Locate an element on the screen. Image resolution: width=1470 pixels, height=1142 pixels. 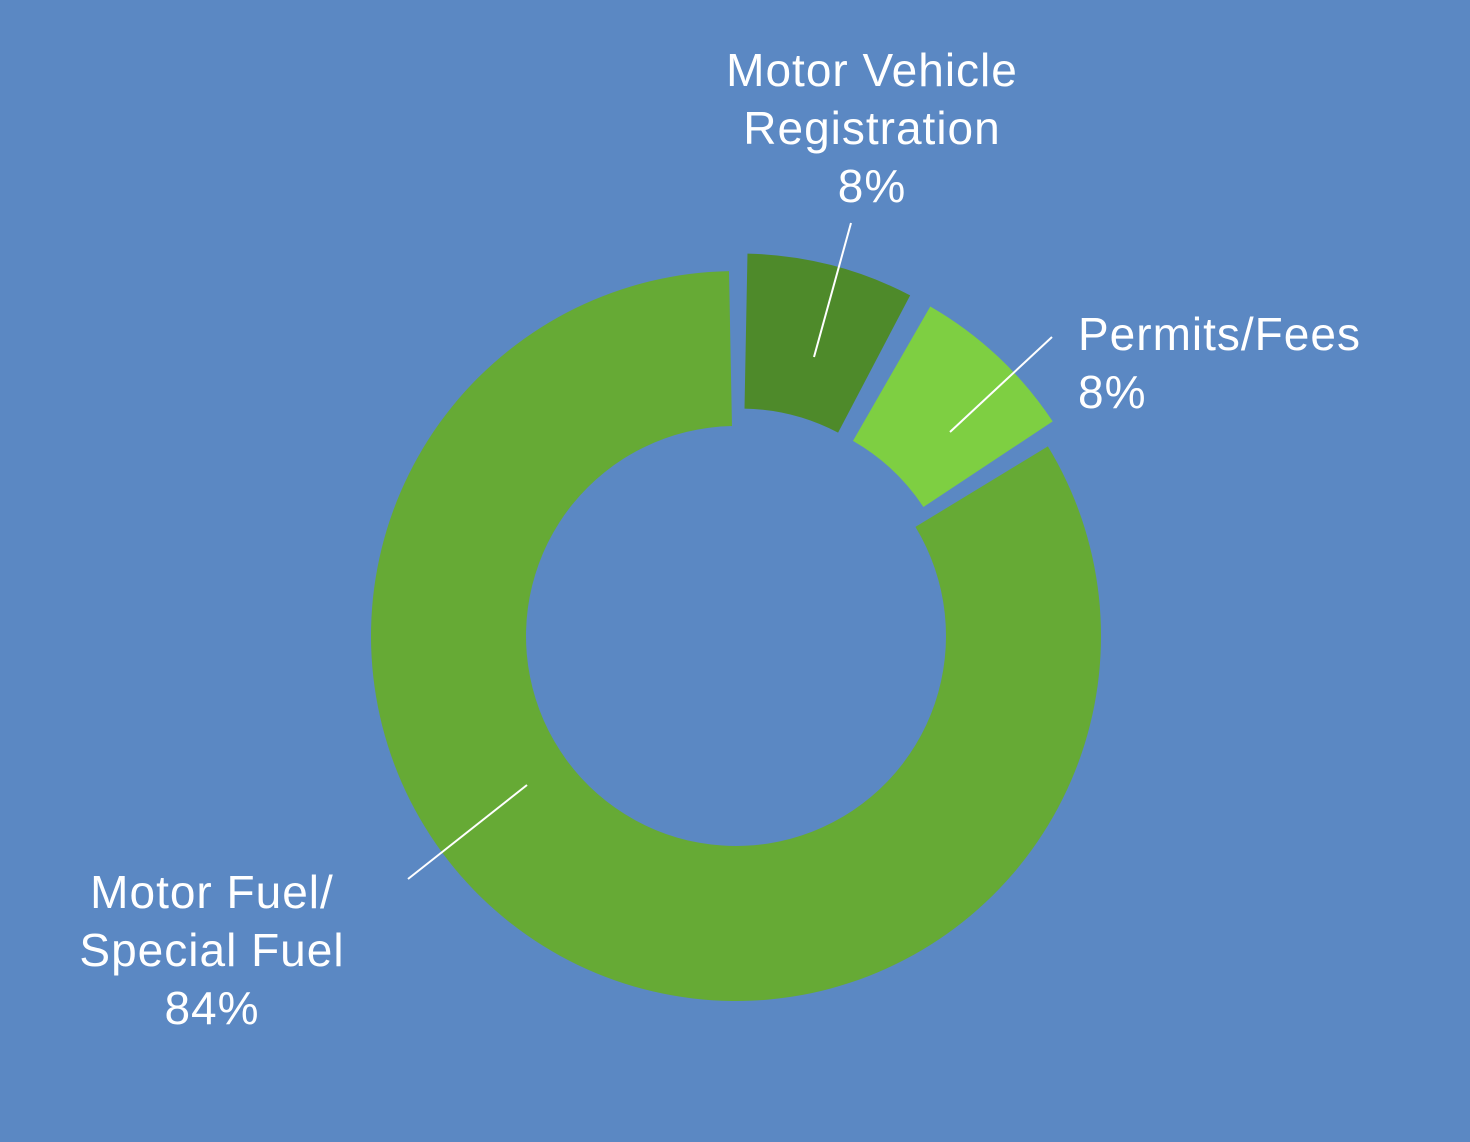
slice-value-label-2: 84% is located at coordinates (211, 1008).